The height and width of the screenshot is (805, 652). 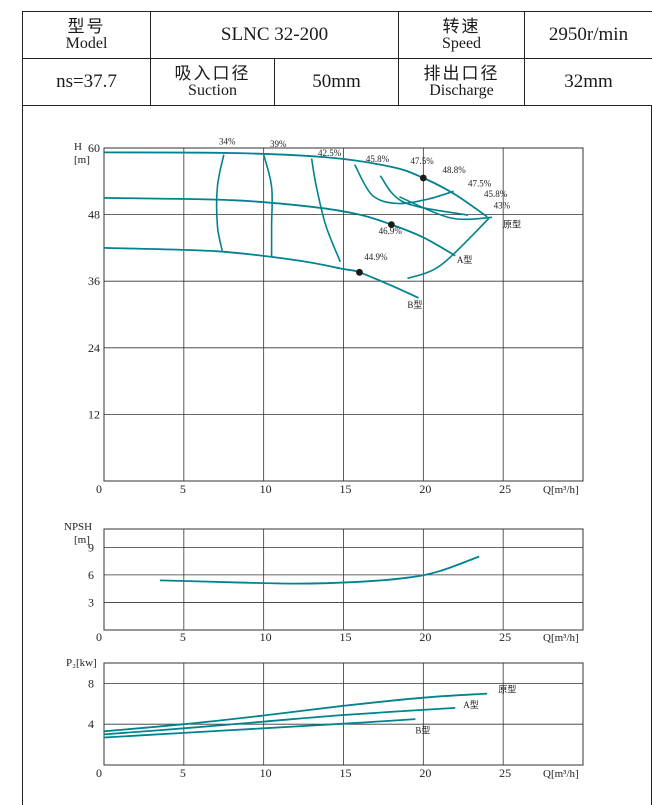 I want to click on suction-label-zh: 吸入口径, so click(x=212, y=73).